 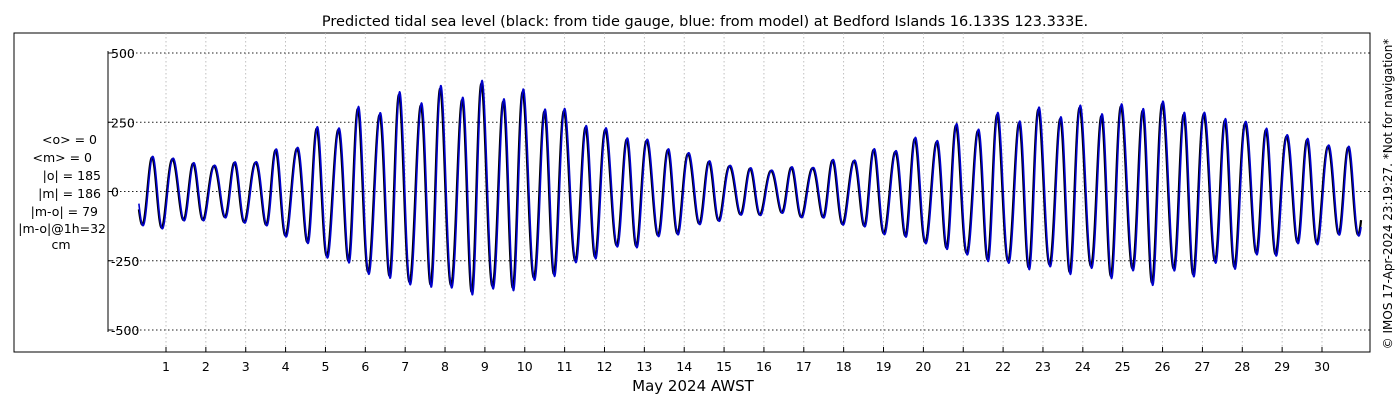 I want to click on x-tick-label: 3, so click(x=246, y=366).